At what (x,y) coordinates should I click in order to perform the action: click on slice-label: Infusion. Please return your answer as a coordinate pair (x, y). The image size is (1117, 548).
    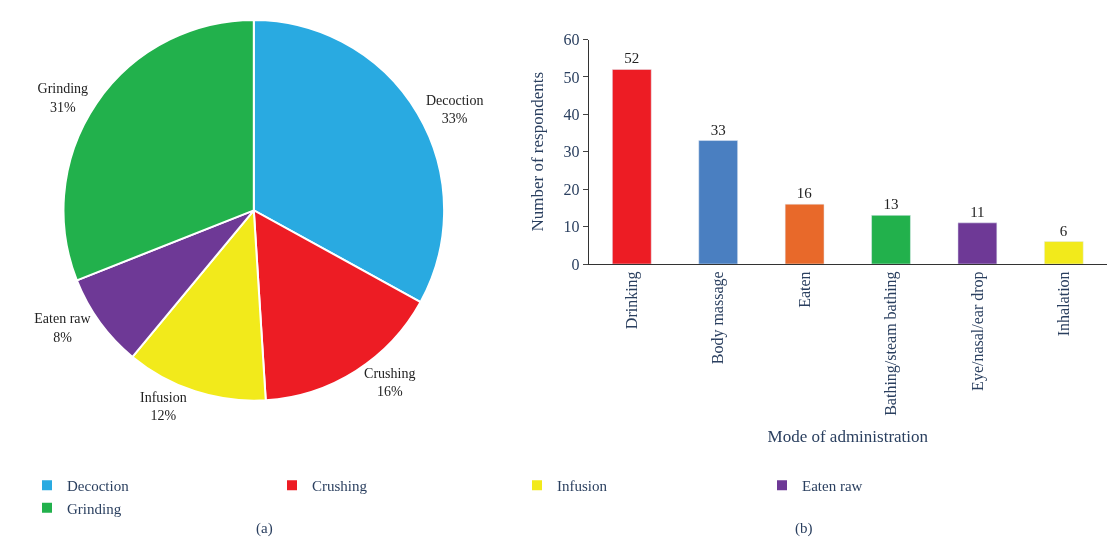
    Looking at the image, I should click on (163, 397).